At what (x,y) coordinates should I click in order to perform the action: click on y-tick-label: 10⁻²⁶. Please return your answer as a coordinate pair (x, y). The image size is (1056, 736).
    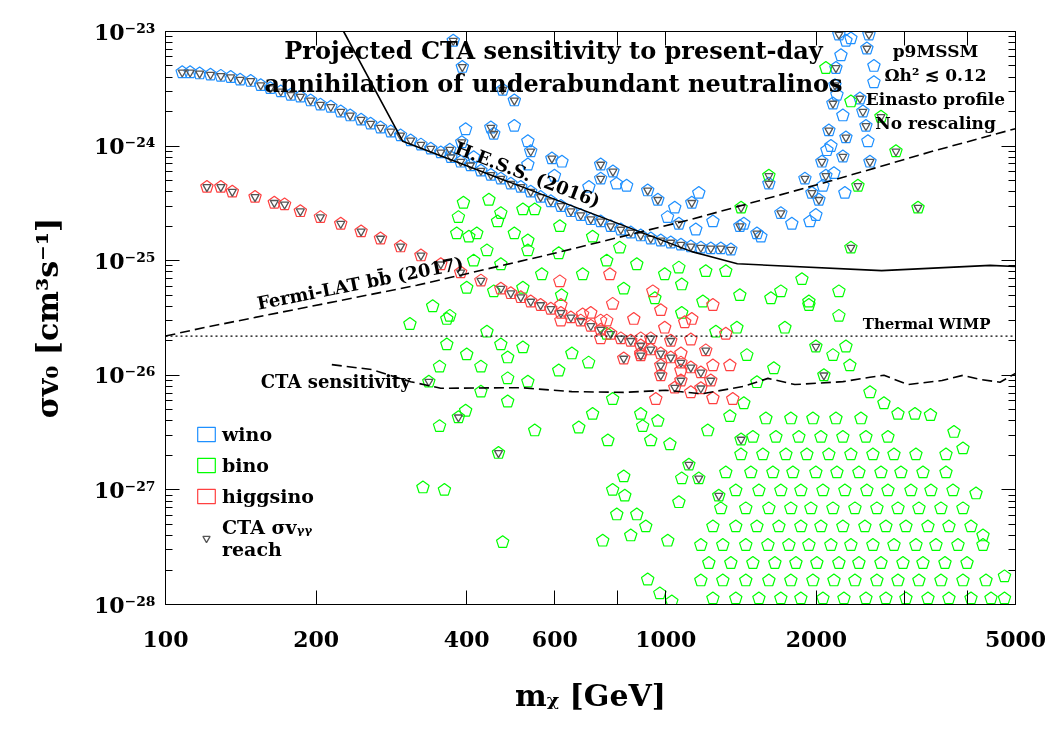
    Looking at the image, I should click on (125, 375).